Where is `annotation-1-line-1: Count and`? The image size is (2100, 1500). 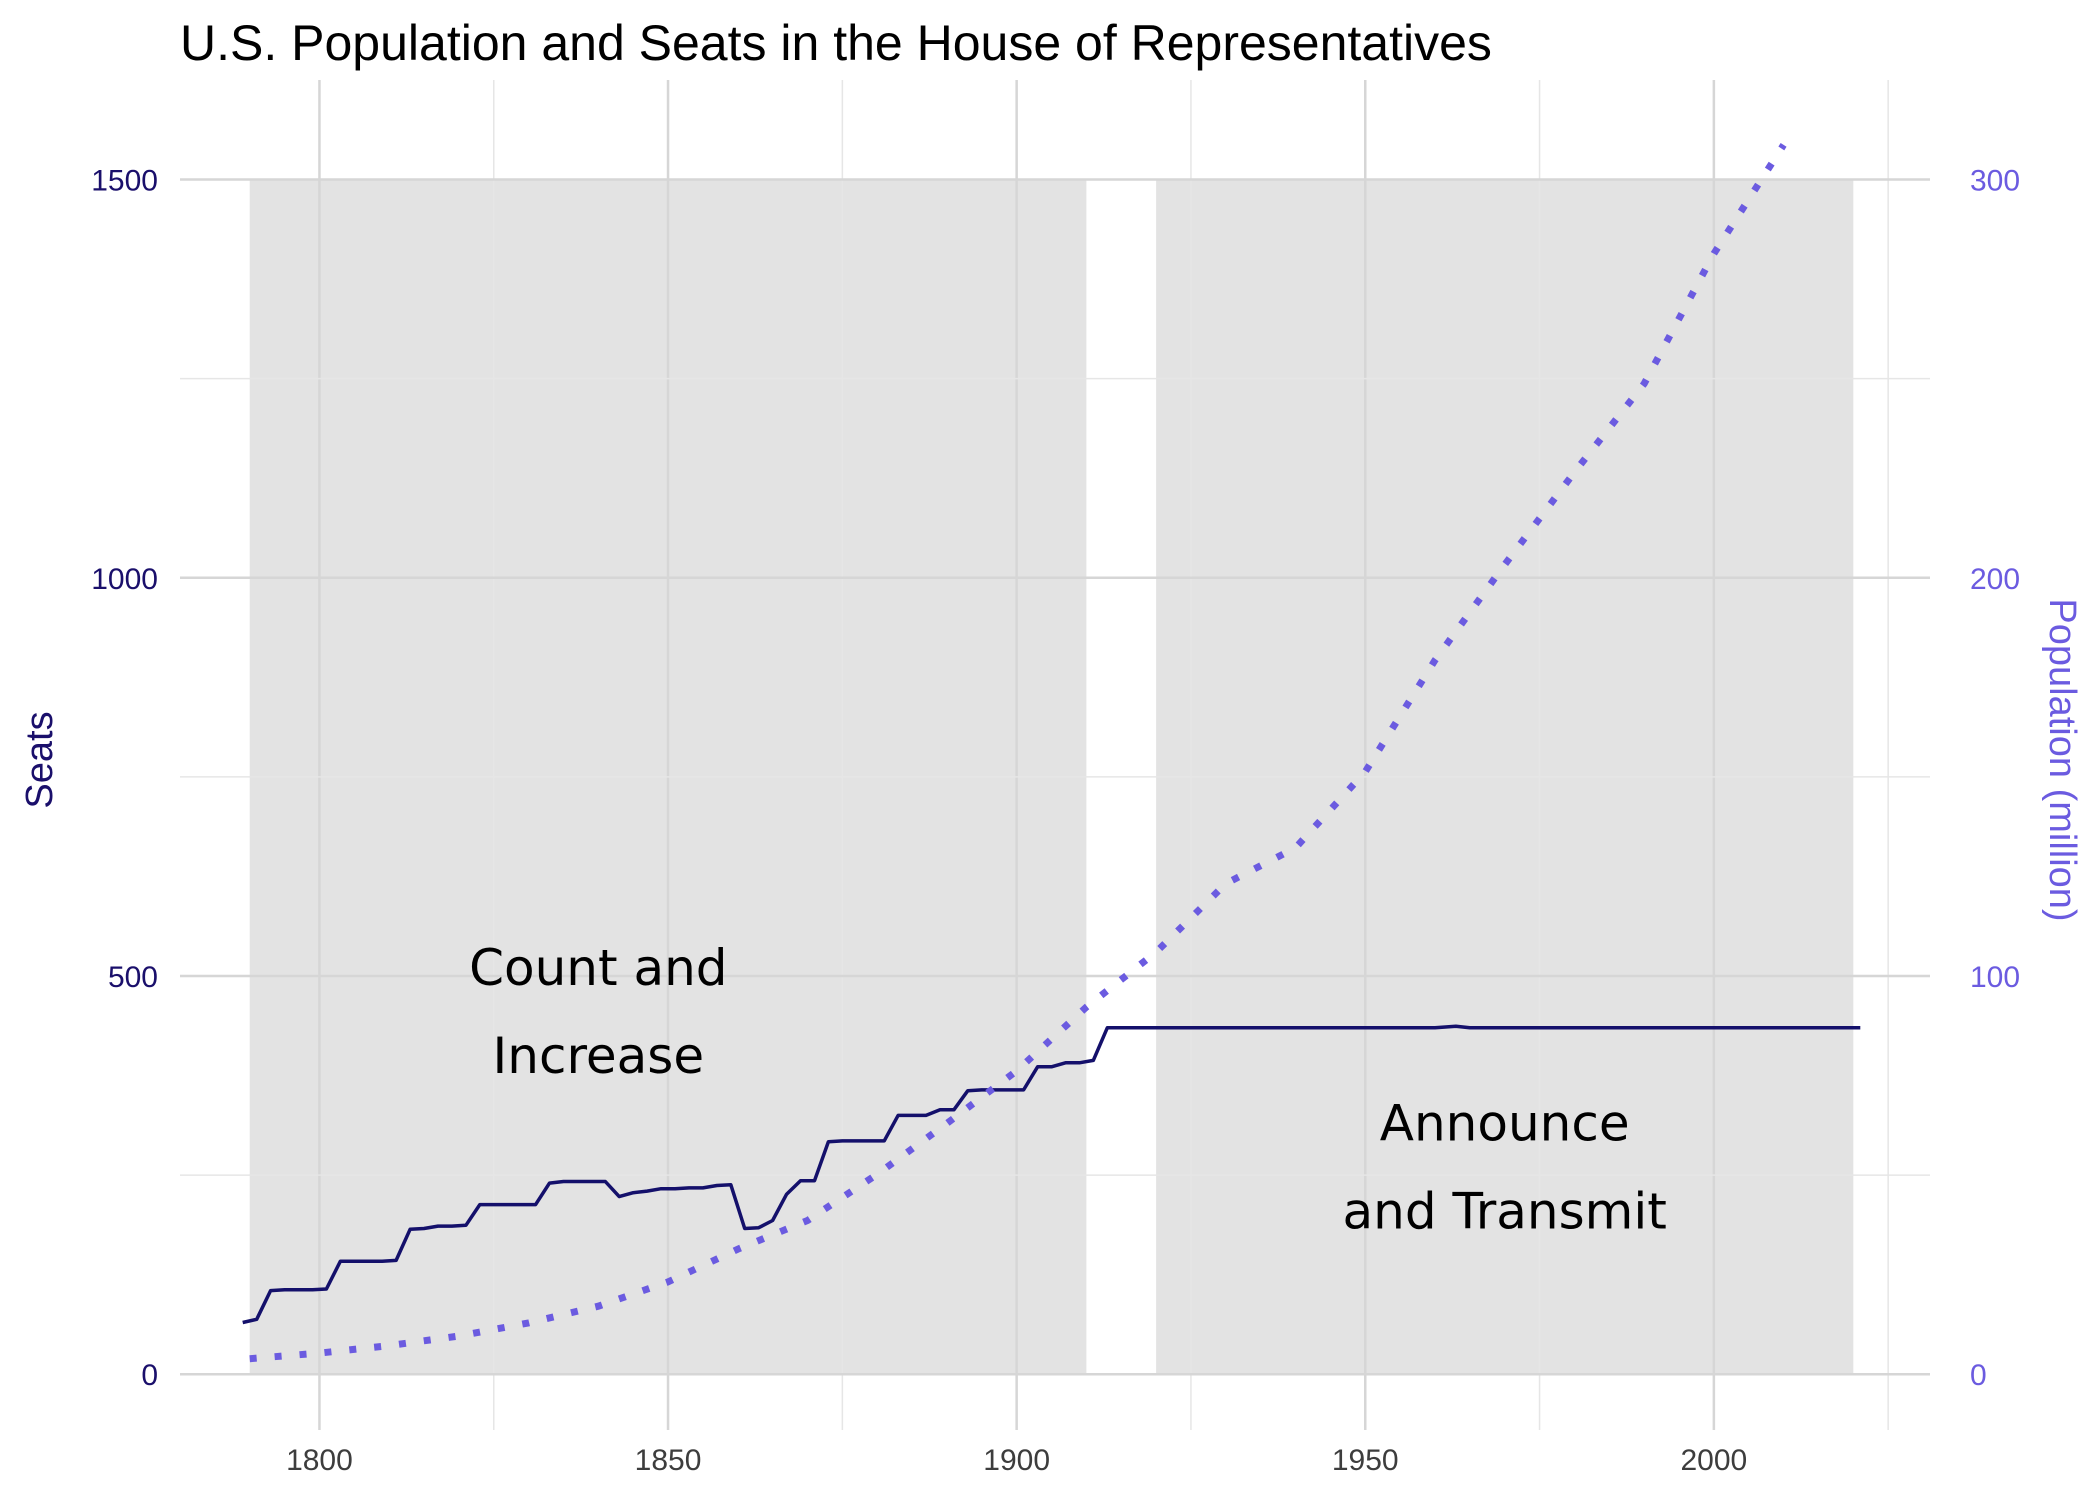
annotation-1-line-1: Count and is located at coordinates (598, 968).